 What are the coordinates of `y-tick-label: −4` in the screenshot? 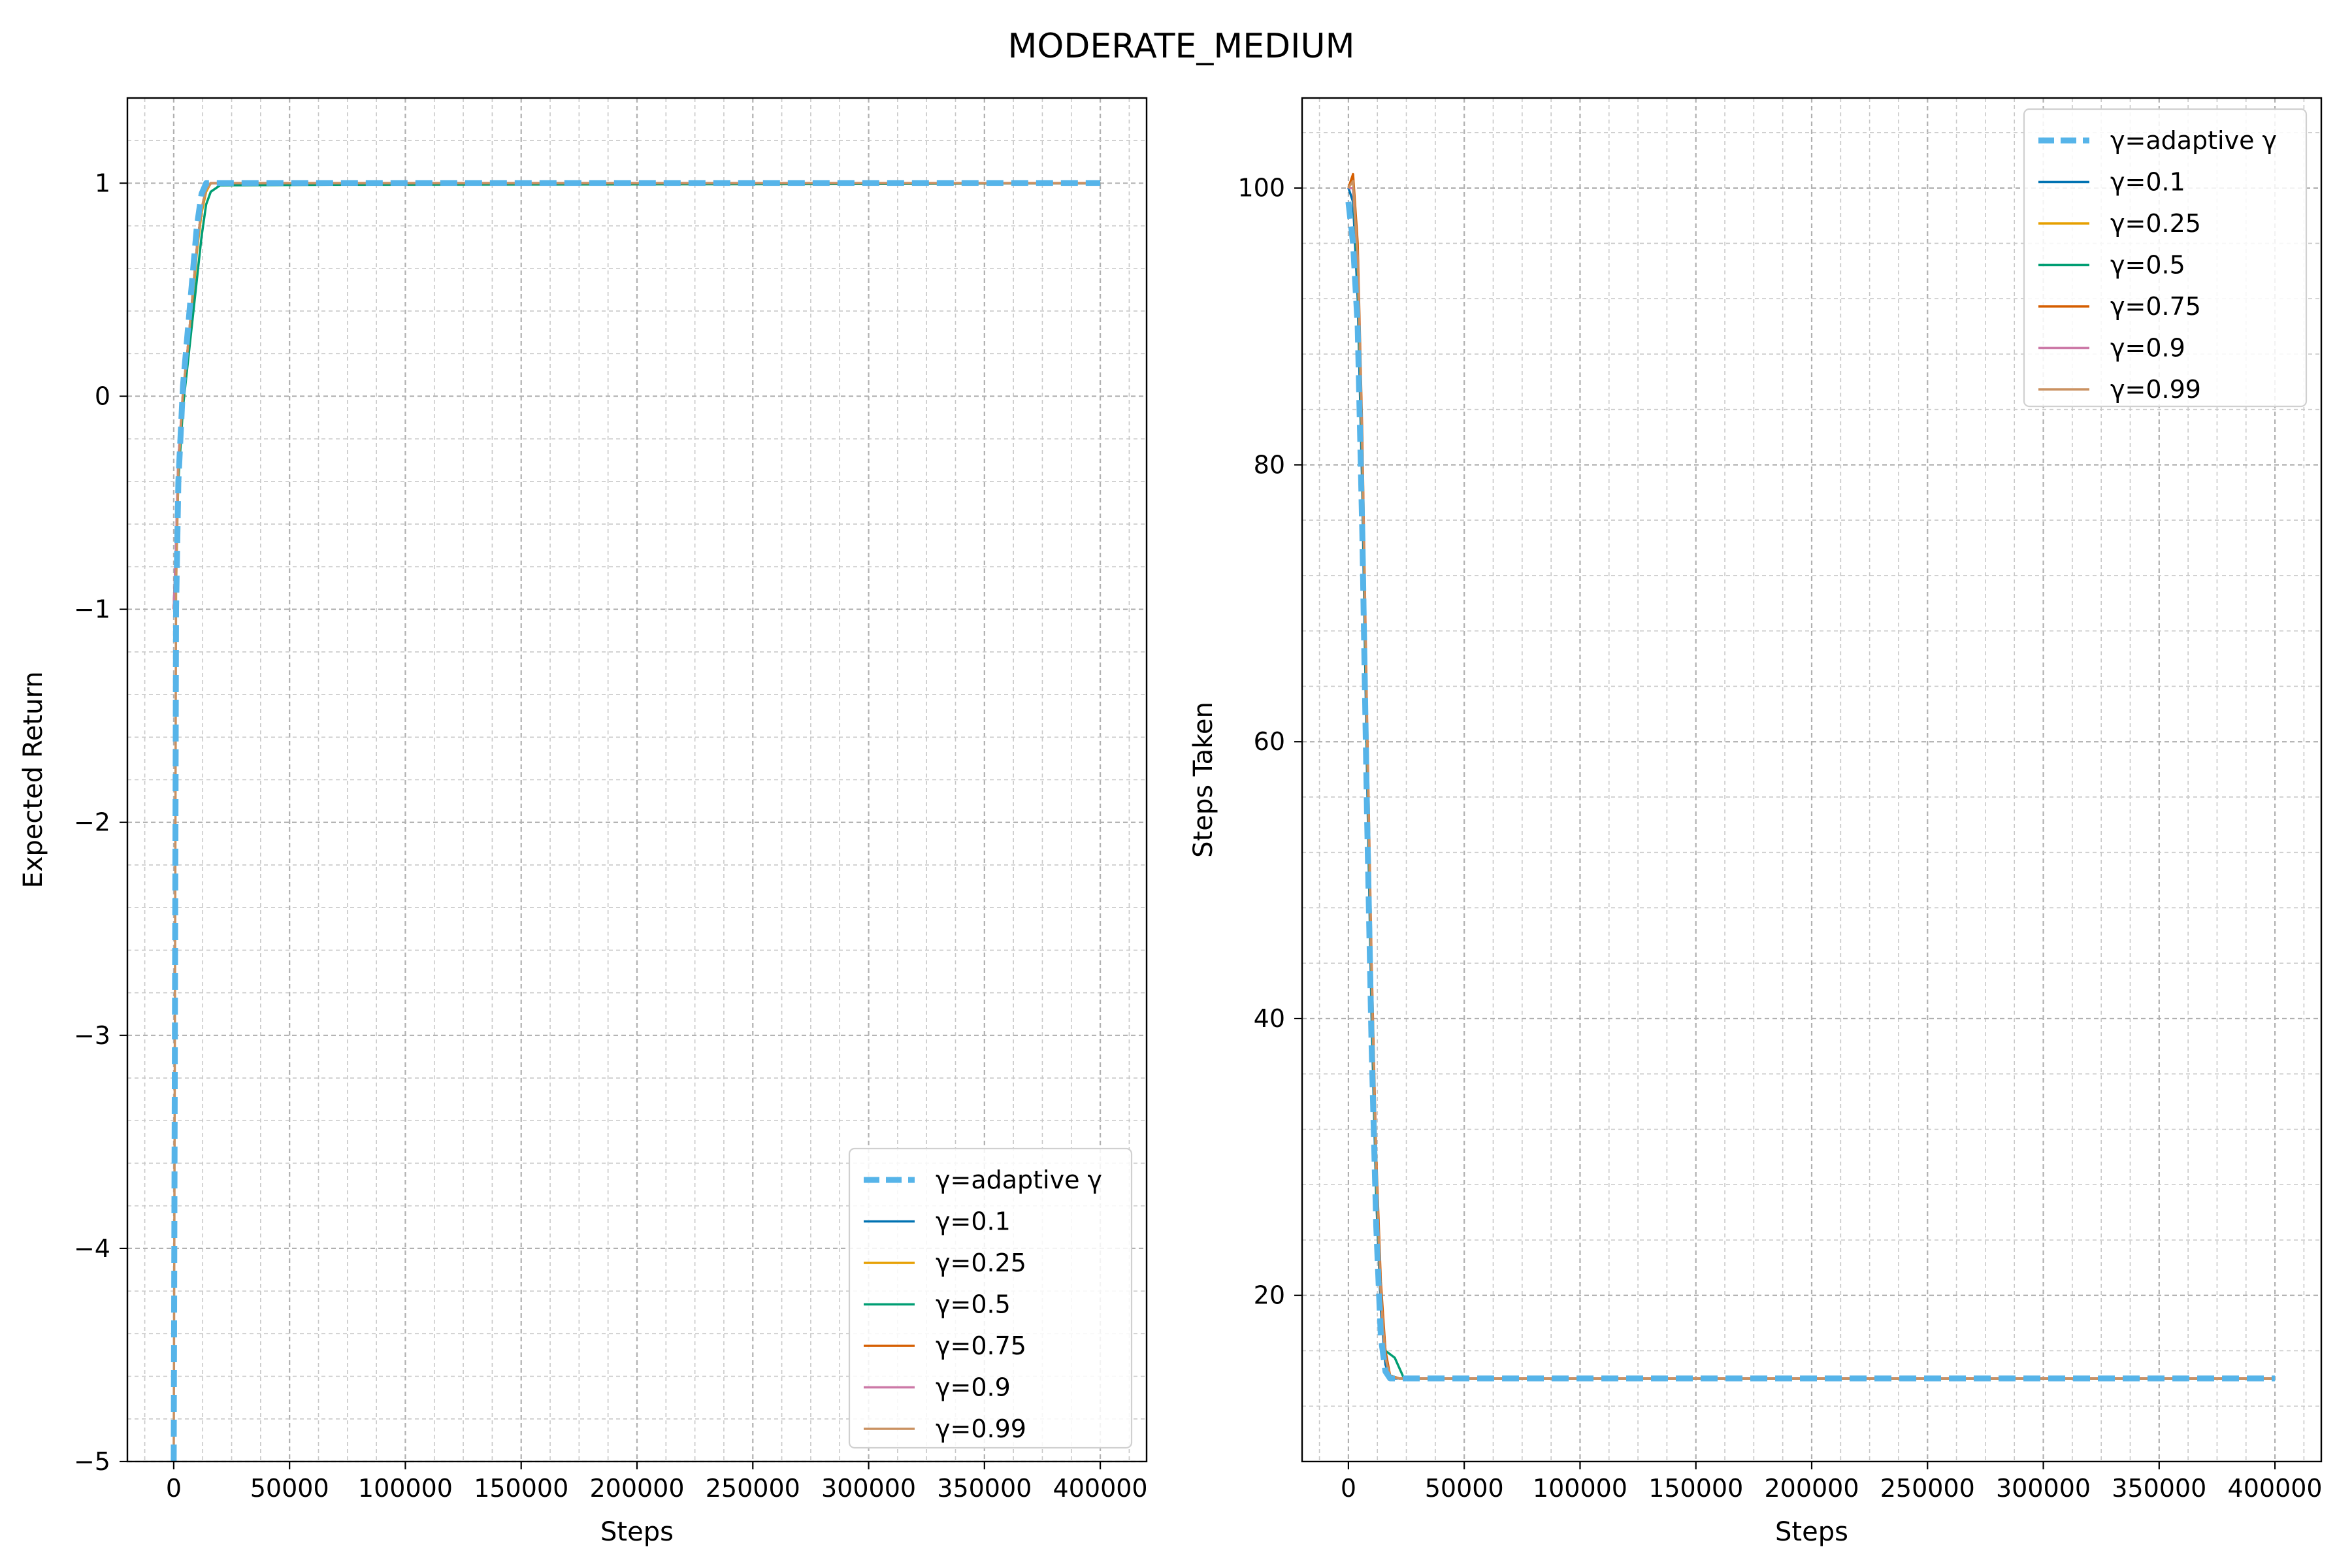 It's located at (92, 1248).